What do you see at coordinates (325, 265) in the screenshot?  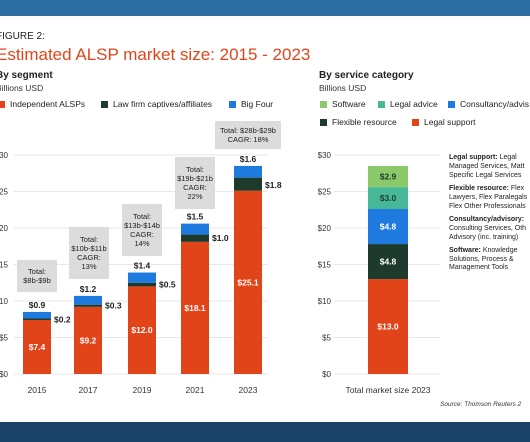 I see `service-y-tick-label: $15` at bounding box center [325, 265].